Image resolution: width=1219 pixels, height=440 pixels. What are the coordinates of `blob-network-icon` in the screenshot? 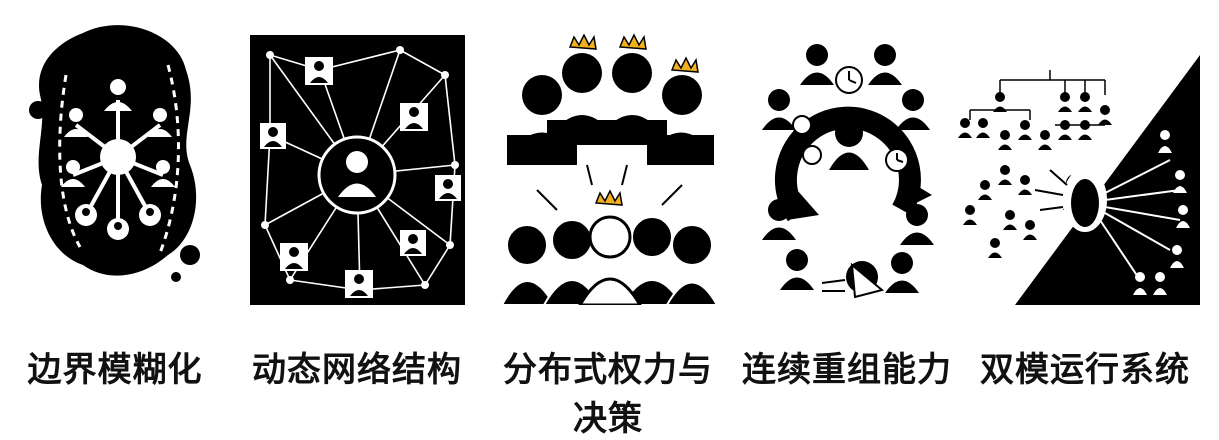 It's located at (114, 153).